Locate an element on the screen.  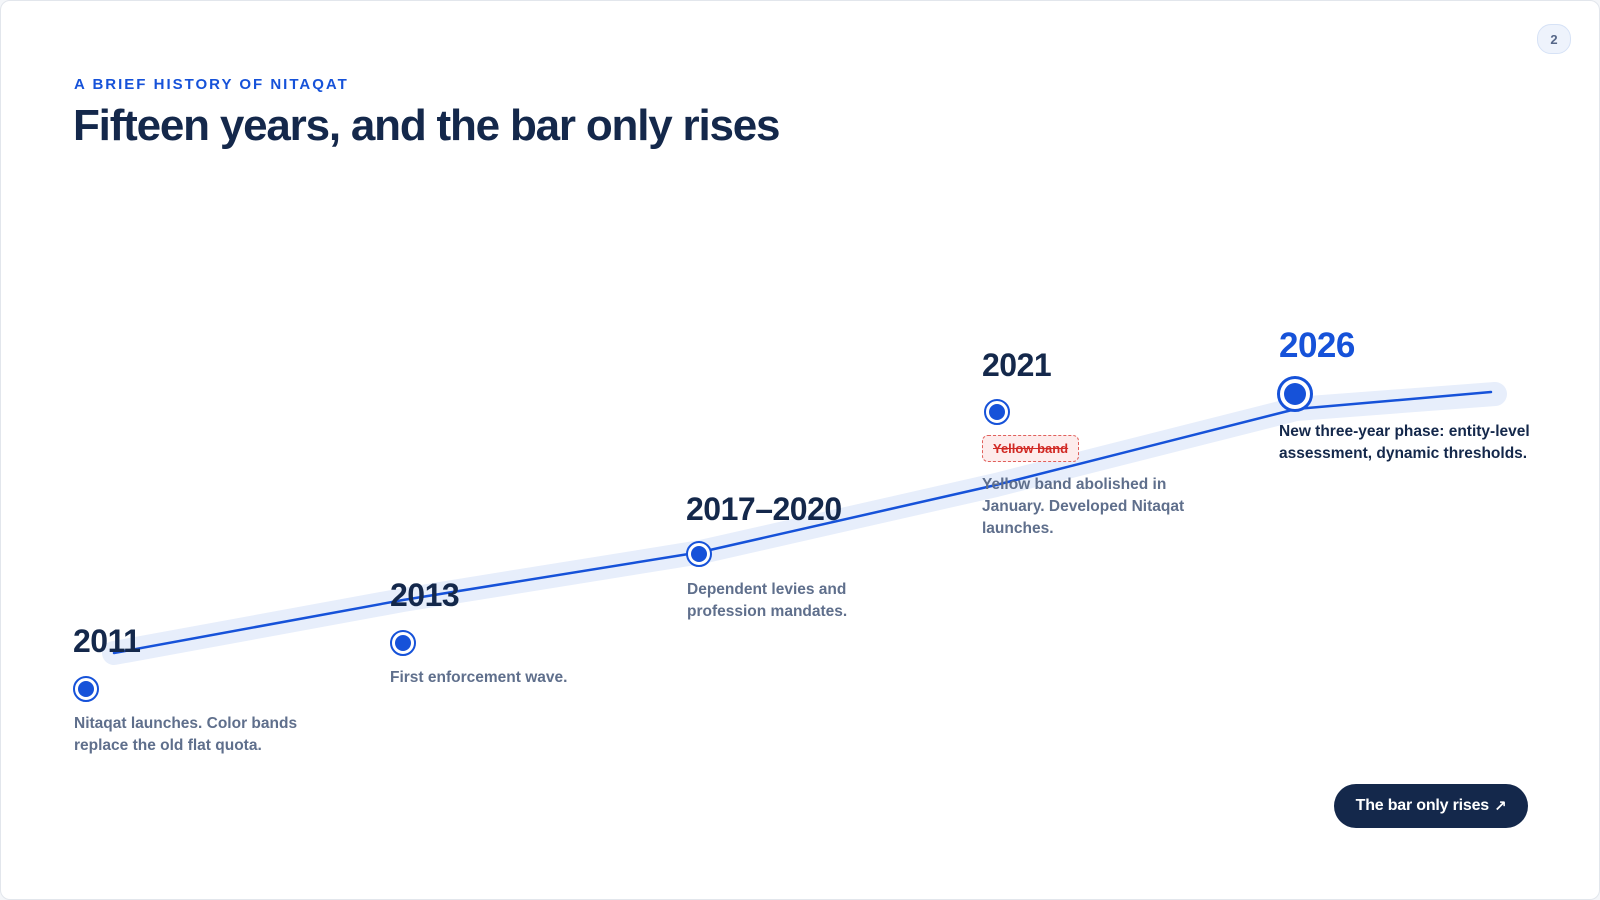
page-title: Fifteen years, and the bar only rises is located at coordinates (427, 125).